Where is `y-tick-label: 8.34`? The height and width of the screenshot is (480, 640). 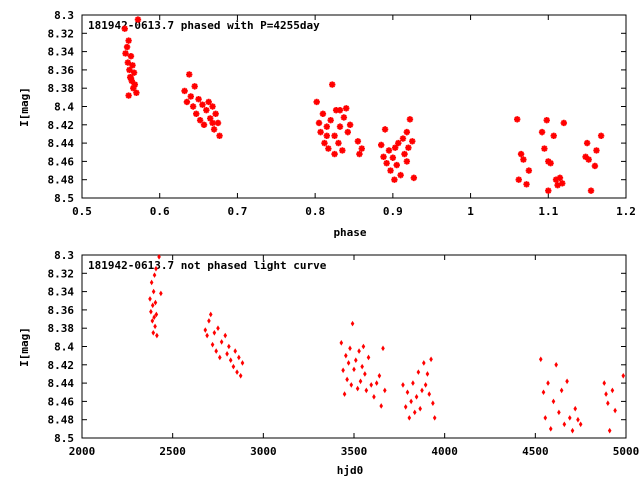
y-tick-label: 8.34 is located at coordinates (61, 292).